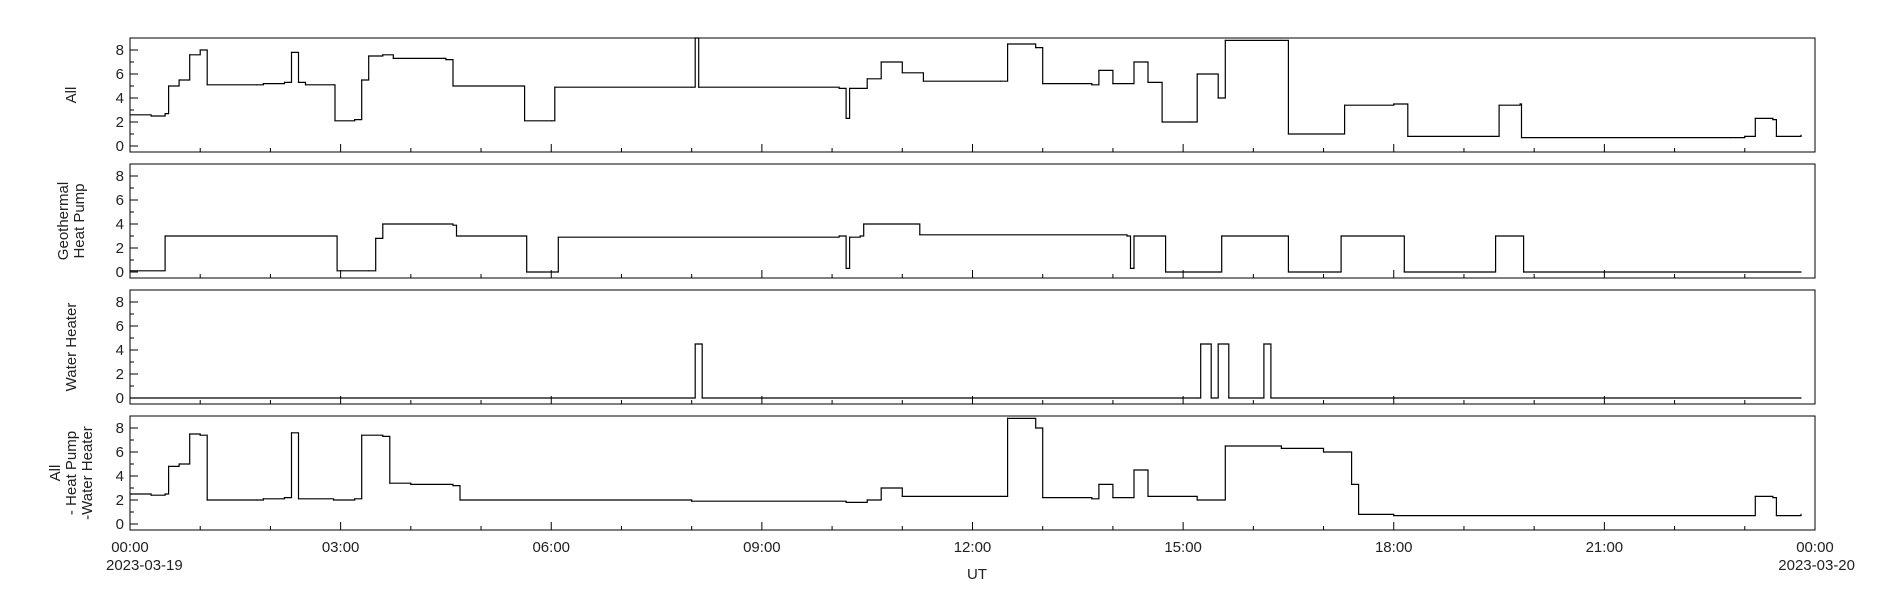  What do you see at coordinates (87, 473) in the screenshot?
I see `y-axis-label: -Water Heater` at bounding box center [87, 473].